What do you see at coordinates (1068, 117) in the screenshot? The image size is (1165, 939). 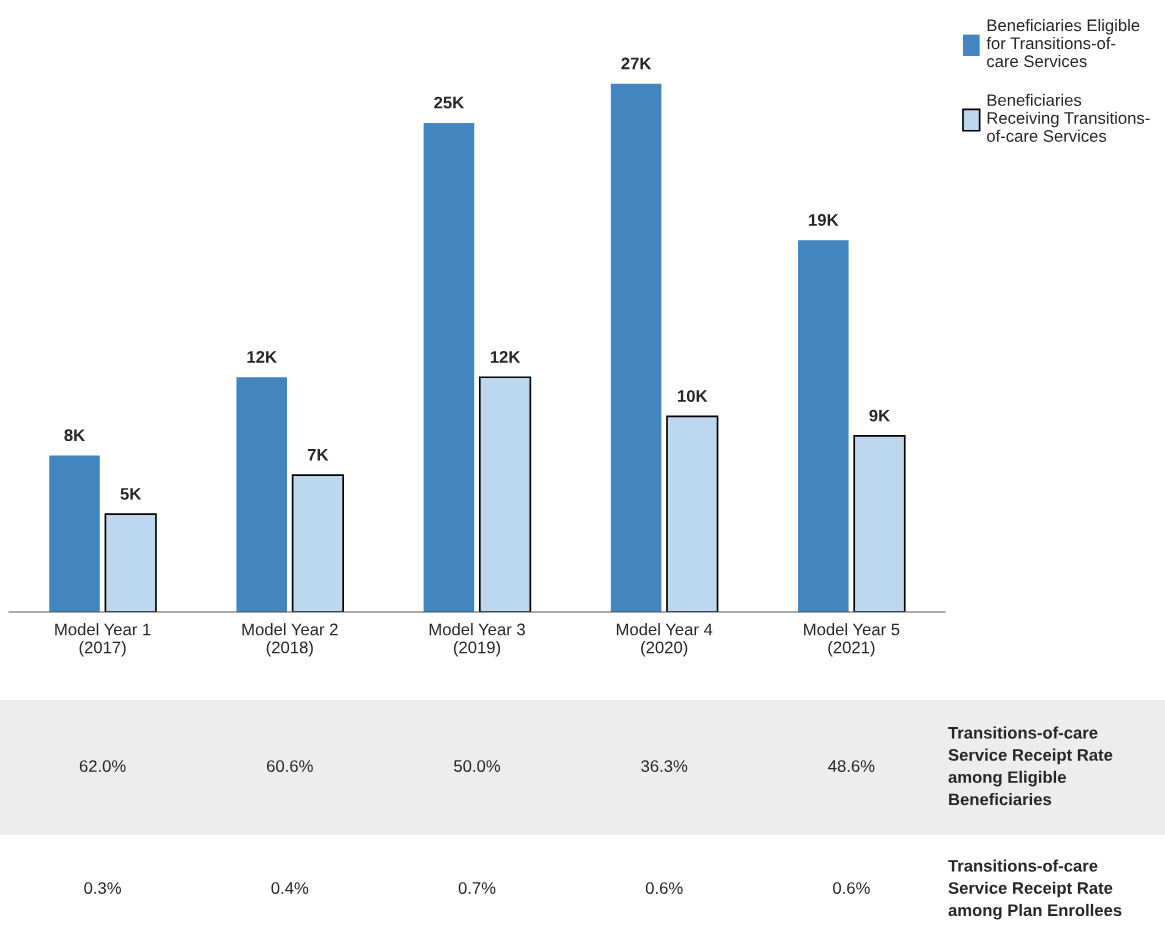 I see `legend-label: Beneficiaries Receiving Transitions- of-care Services` at bounding box center [1068, 117].